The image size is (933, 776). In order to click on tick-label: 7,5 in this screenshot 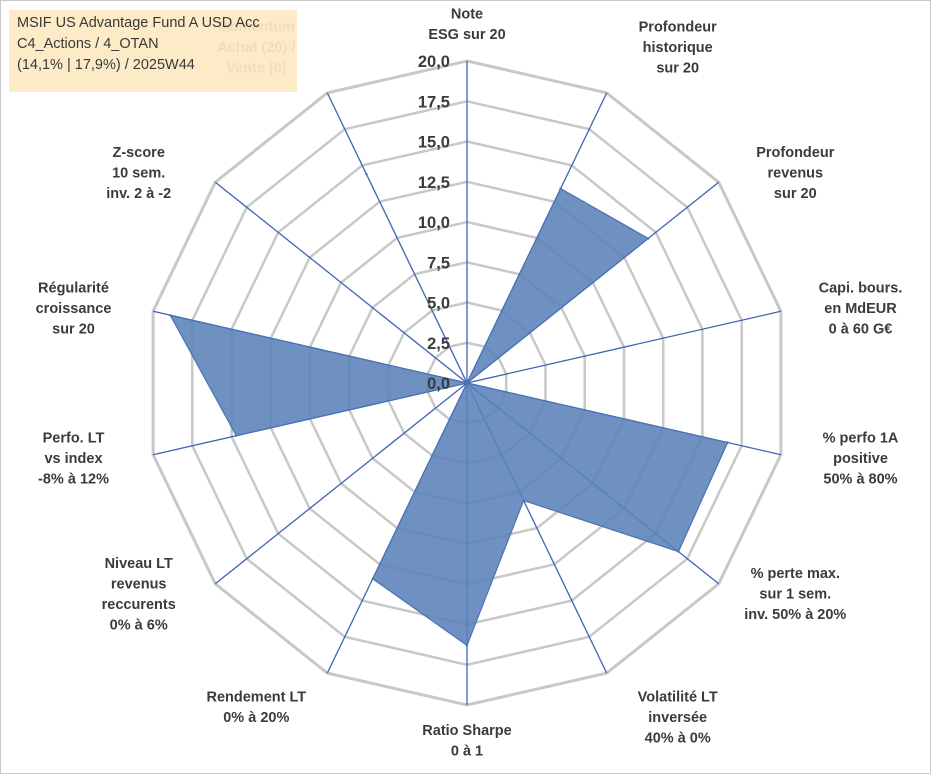, I will do `click(438, 263)`.